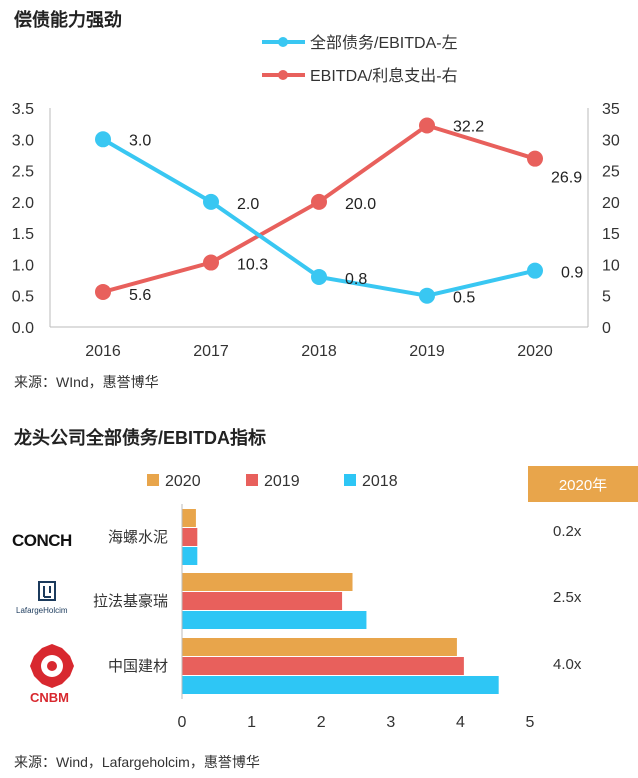 This screenshot has height=778, width=638. What do you see at coordinates (606, 328) in the screenshot?
I see `right-tick-label: 0` at bounding box center [606, 328].